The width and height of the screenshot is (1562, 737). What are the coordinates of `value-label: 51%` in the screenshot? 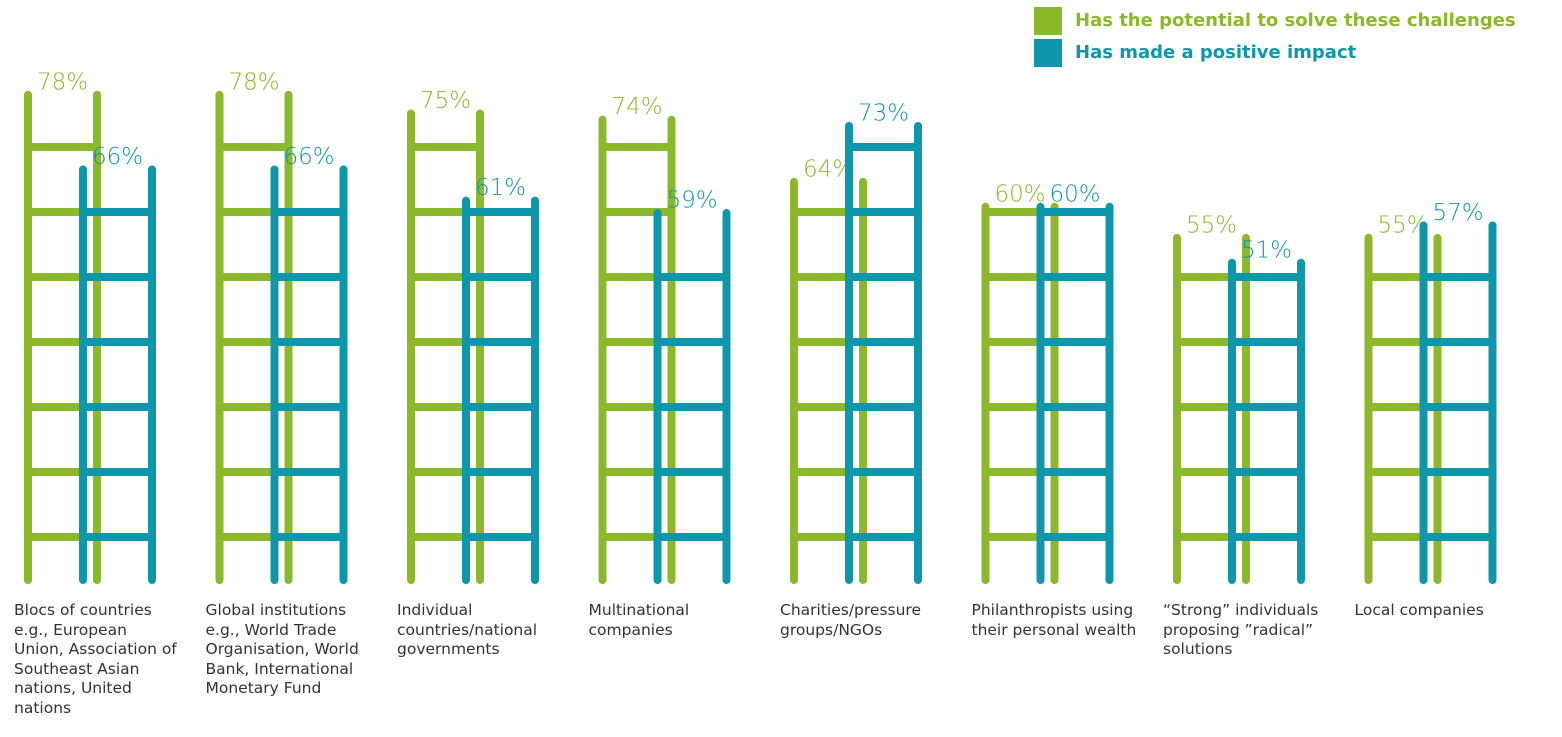 It's located at (1266, 250).